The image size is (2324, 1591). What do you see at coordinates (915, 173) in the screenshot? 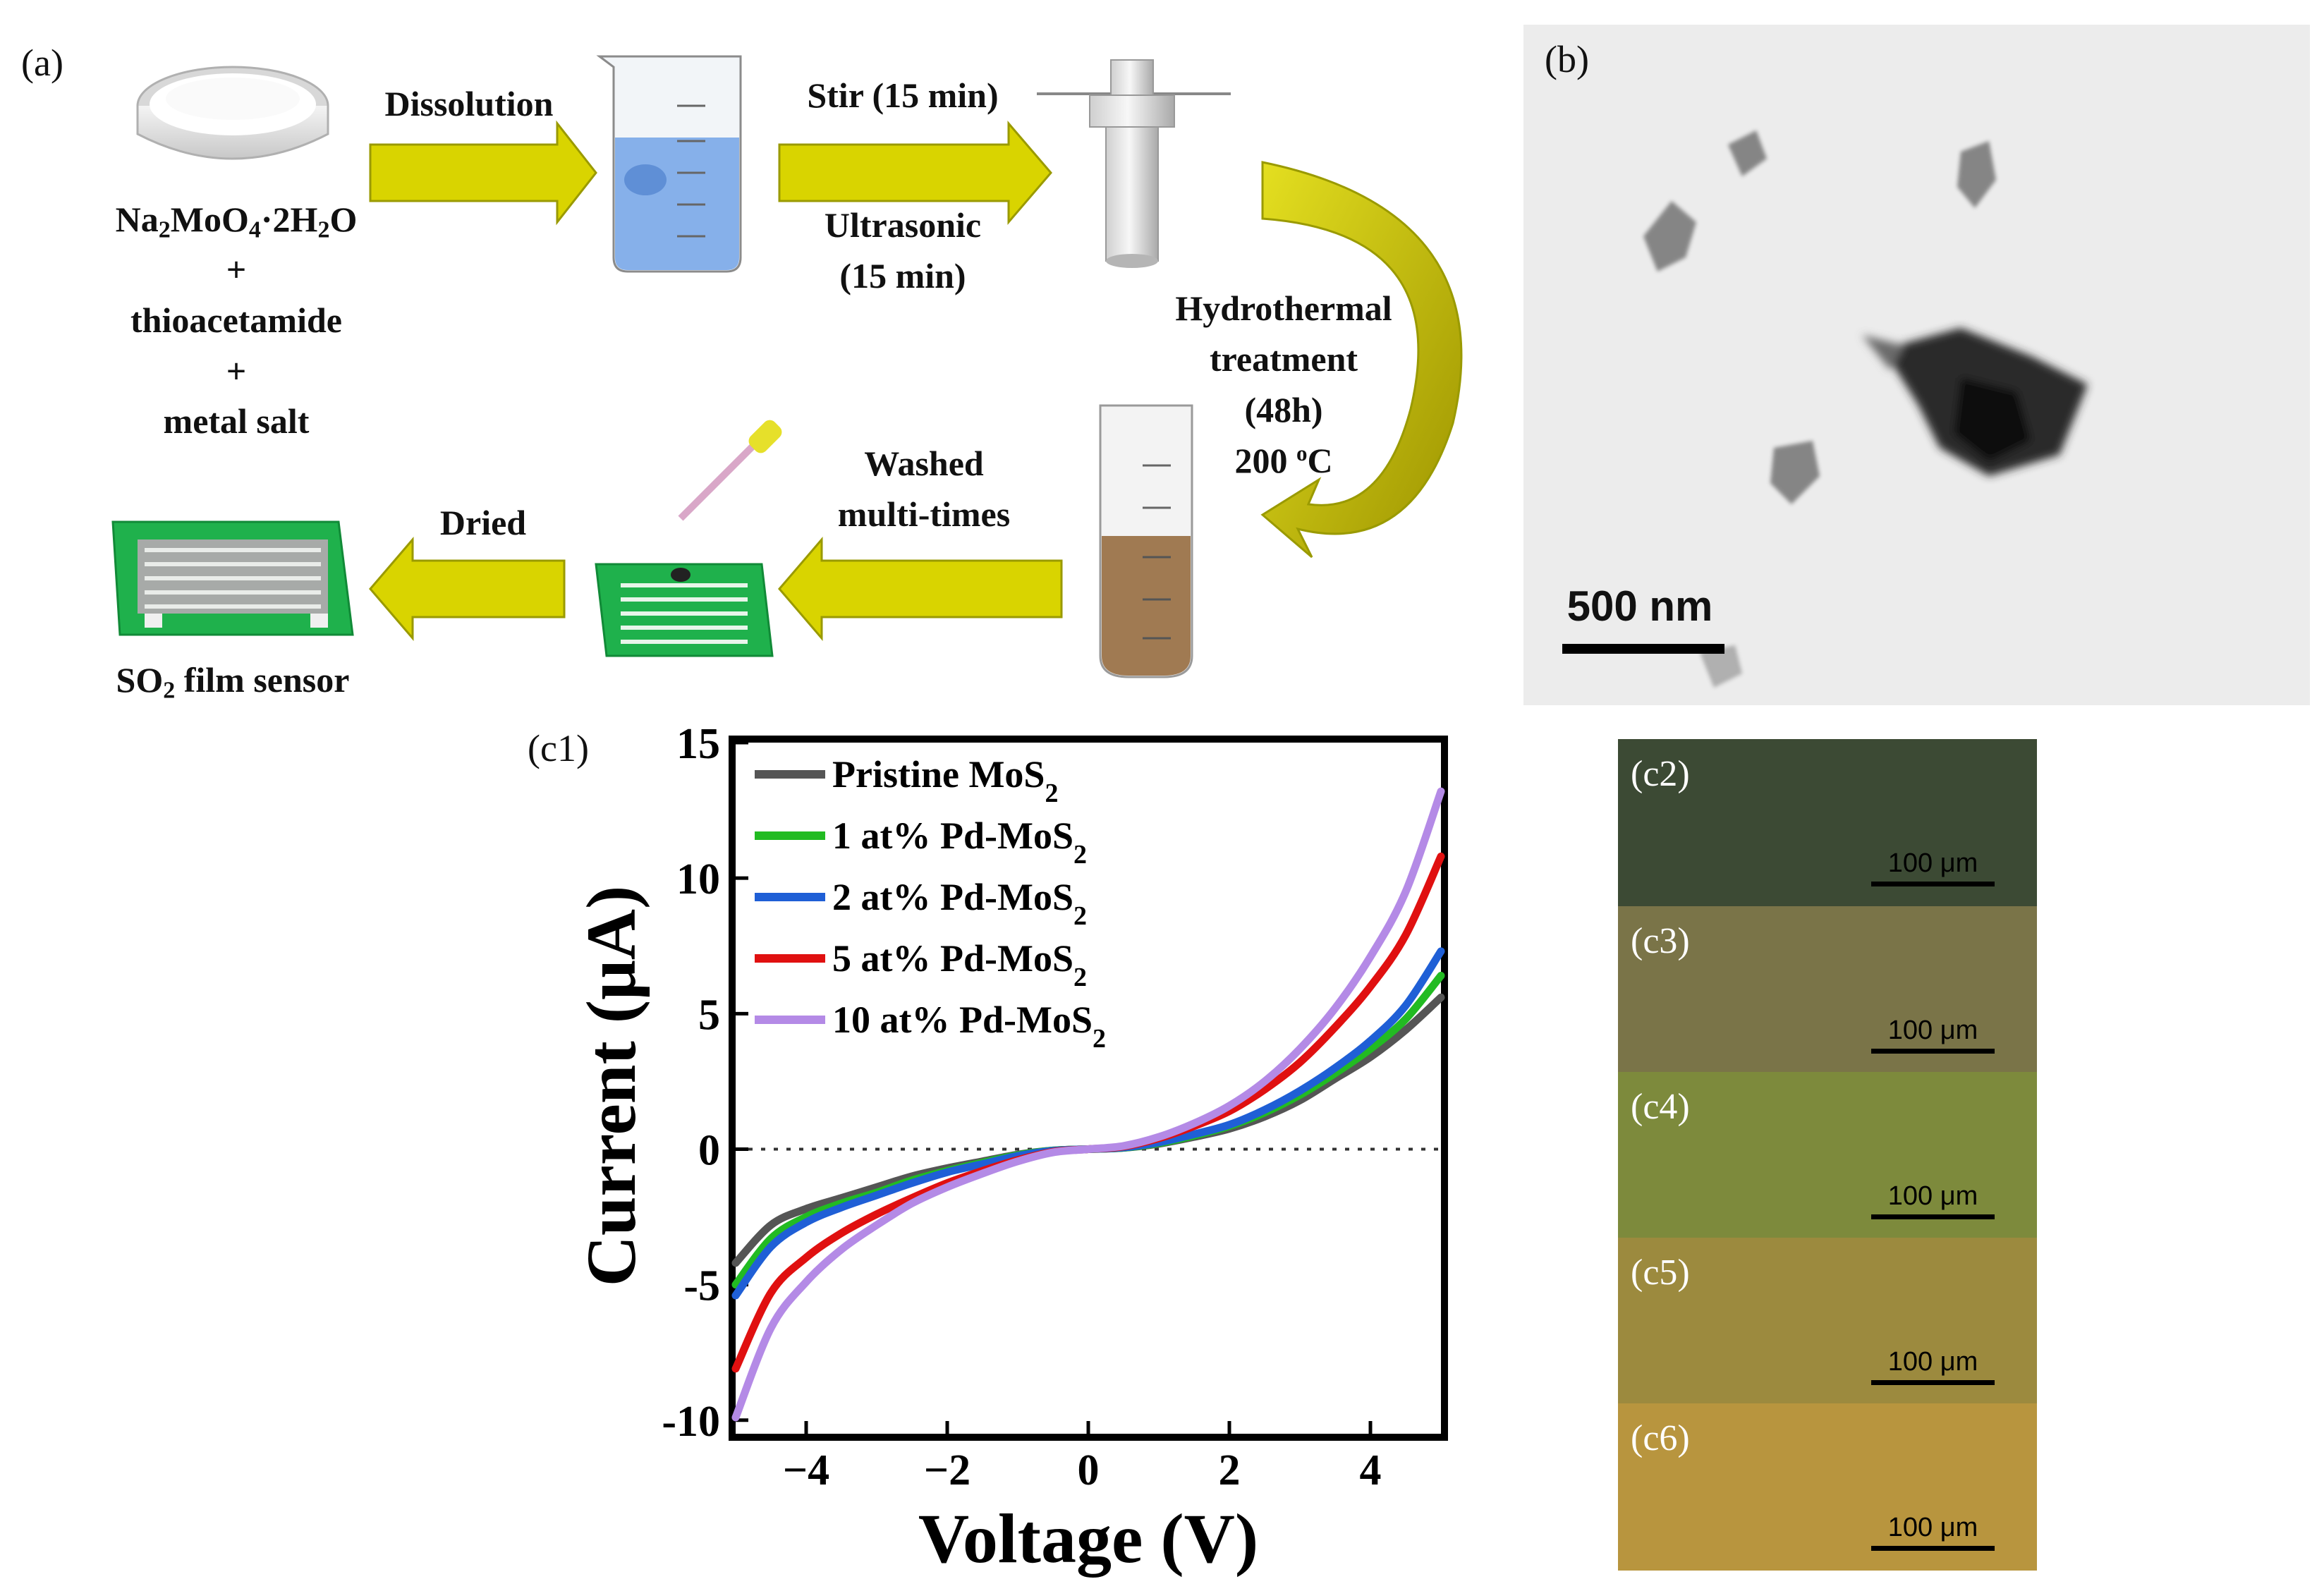
I see `arrow-stir-icon` at bounding box center [915, 173].